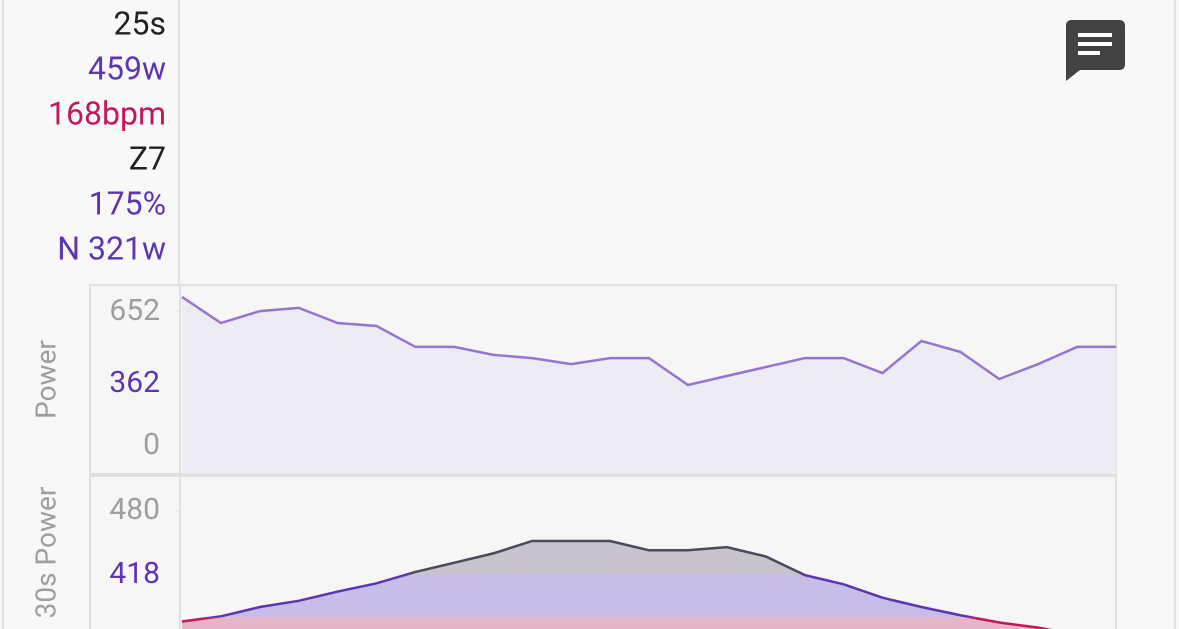 The height and width of the screenshot is (629, 1179). I want to click on y-tick-label: 652, so click(134, 310).